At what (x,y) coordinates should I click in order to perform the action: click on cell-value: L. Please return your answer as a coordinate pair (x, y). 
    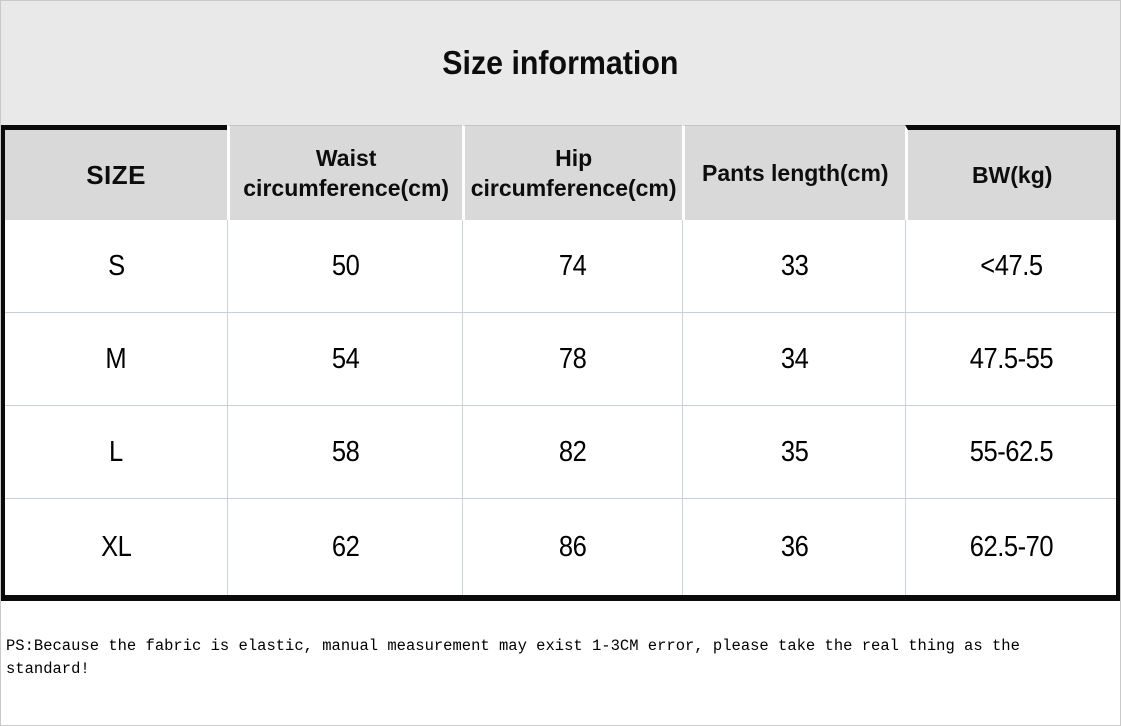
    Looking at the image, I should click on (116, 451).